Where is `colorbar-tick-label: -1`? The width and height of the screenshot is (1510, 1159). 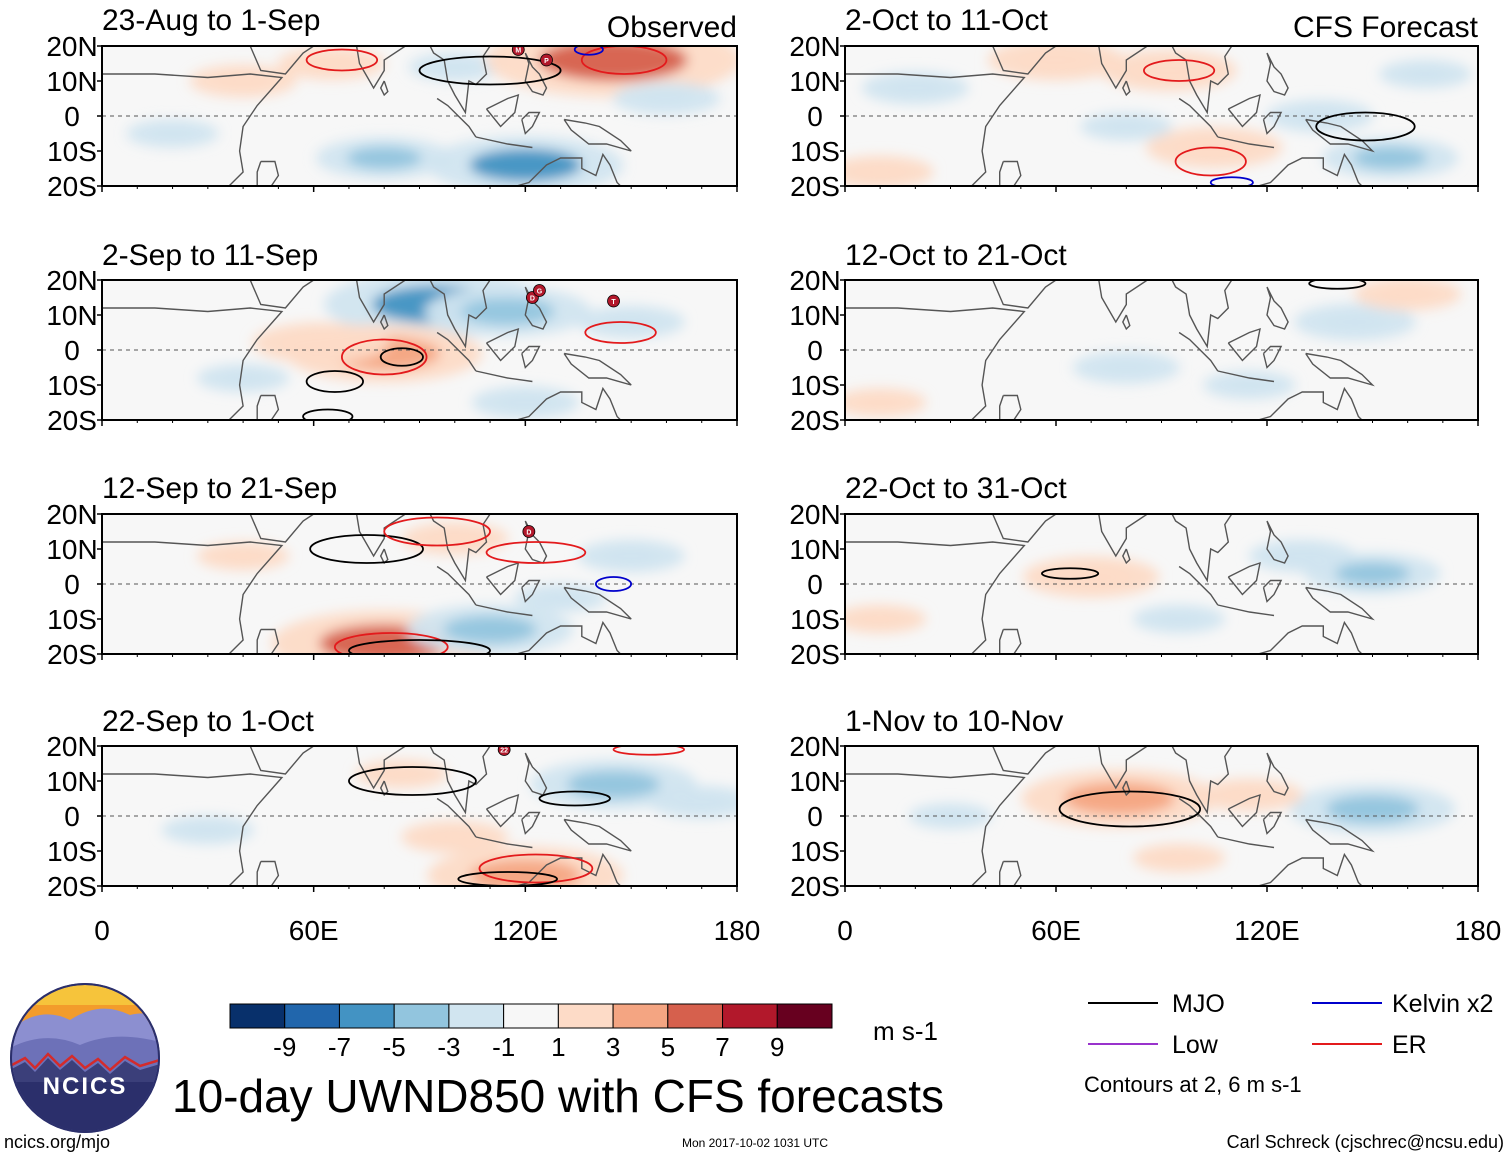
colorbar-tick-label: -1 is located at coordinates (503, 1047).